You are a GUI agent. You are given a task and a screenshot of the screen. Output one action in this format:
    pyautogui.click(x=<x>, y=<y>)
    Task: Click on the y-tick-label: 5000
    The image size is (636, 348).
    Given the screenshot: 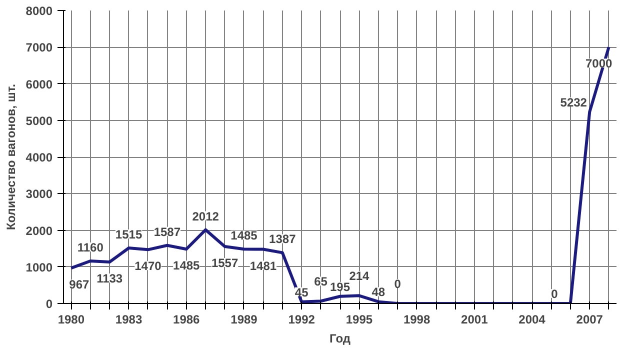 What is the action you would take?
    pyautogui.click(x=39, y=121)
    